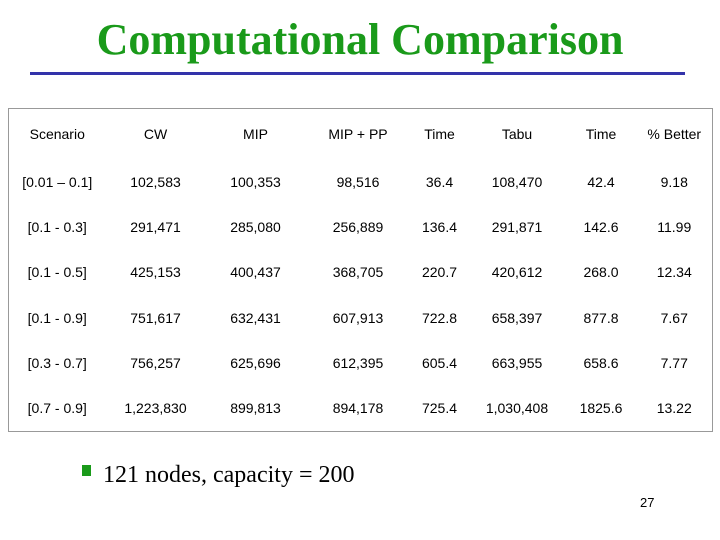 This screenshot has height=540, width=720. I want to click on table-cell: 658,397, so click(517, 317).